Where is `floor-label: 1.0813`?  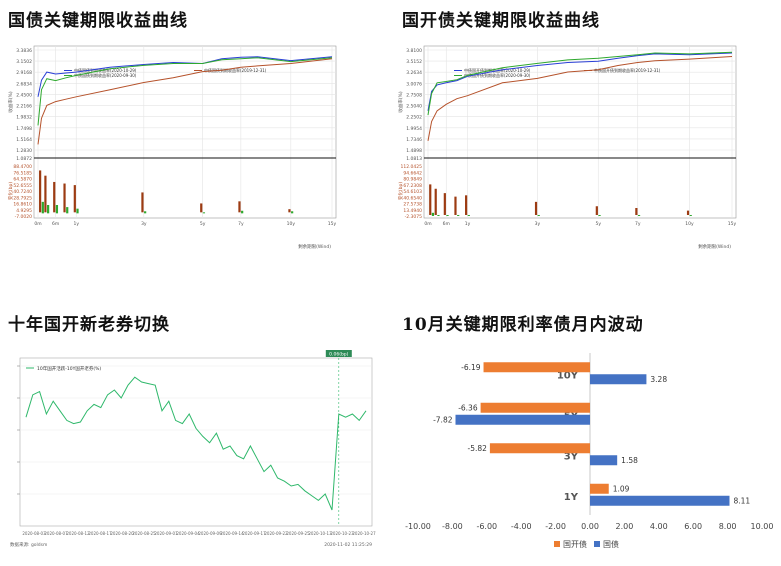
floor-label: 1.0813 is located at coordinates (414, 159).